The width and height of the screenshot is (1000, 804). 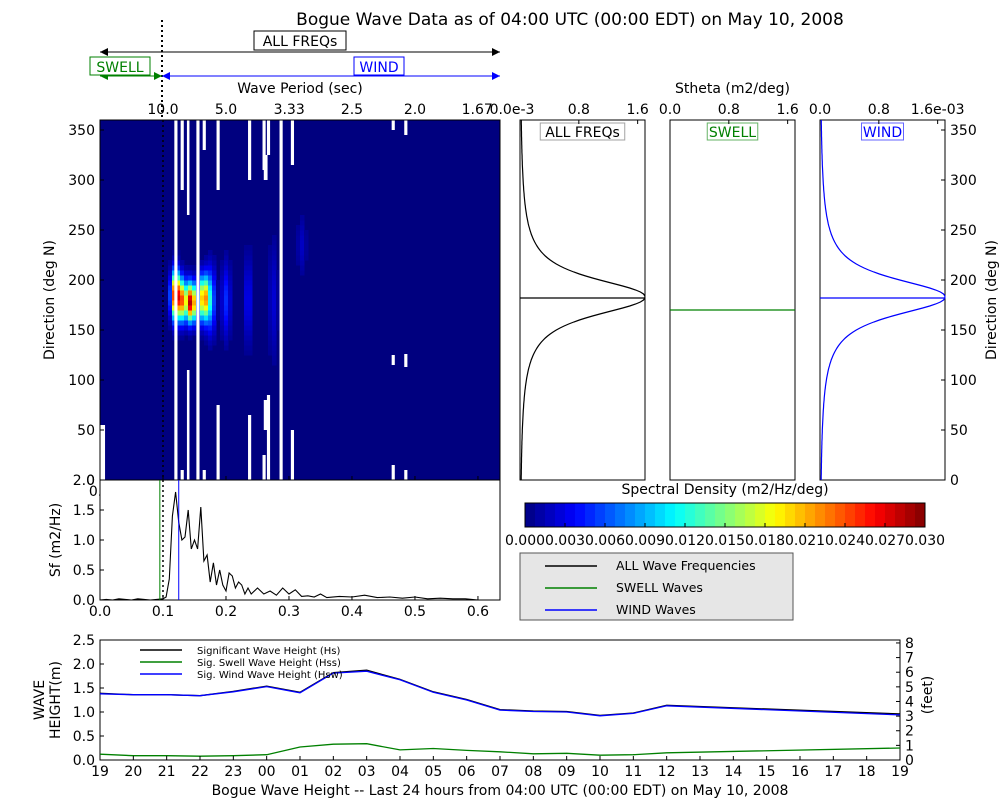 I want to click on height-ytick-label: 0.0, so click(x=84, y=761).